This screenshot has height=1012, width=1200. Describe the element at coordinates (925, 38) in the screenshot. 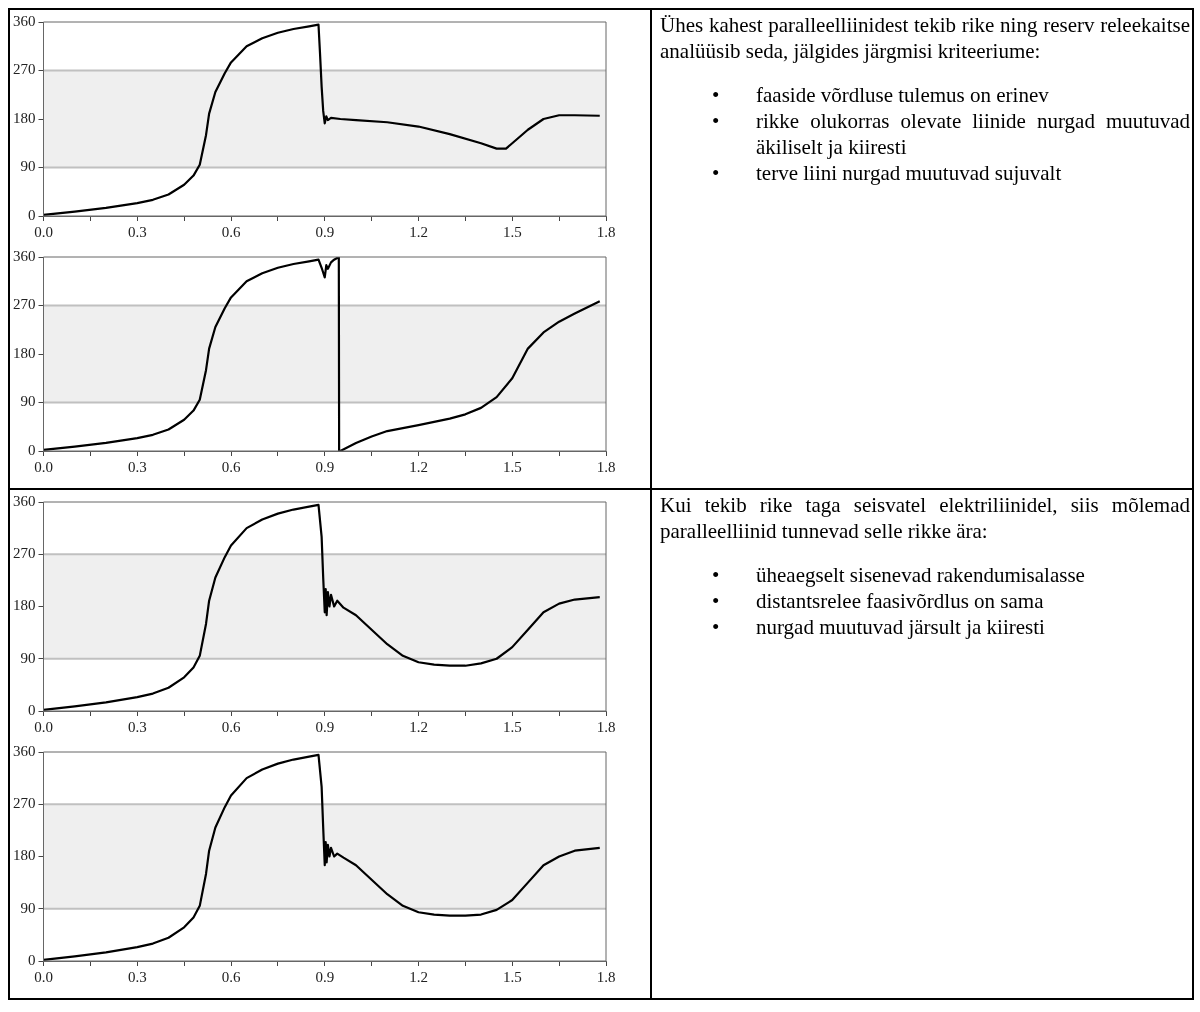

I see `text: Ühes kahest paralleelliinidest tekib rike ning reserv releekaitse analüüsib seda, jälgides järgmisi kriteeriume:` at that location.